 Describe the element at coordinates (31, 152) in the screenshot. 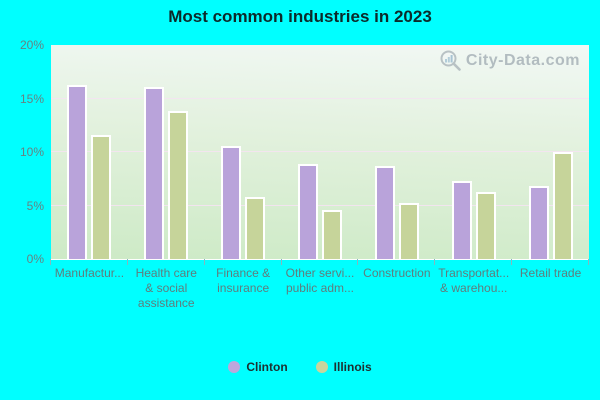

I see `y-axis-label-10pct: 10%` at that location.